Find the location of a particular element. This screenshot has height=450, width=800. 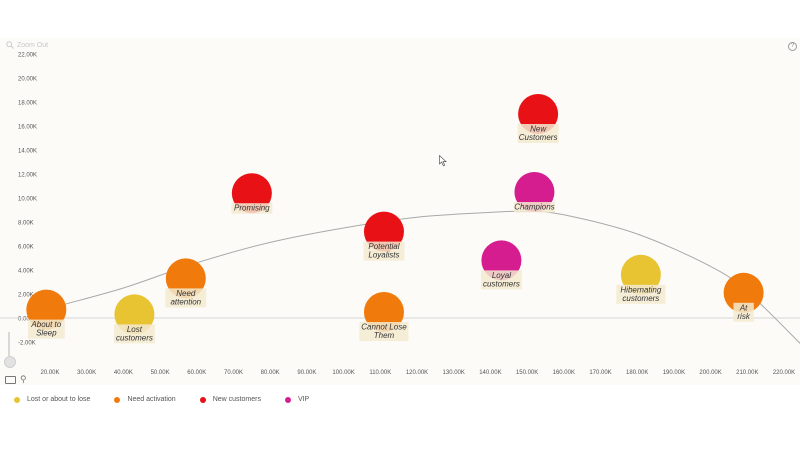

x-tick-label: 200.00K is located at coordinates (710, 373).